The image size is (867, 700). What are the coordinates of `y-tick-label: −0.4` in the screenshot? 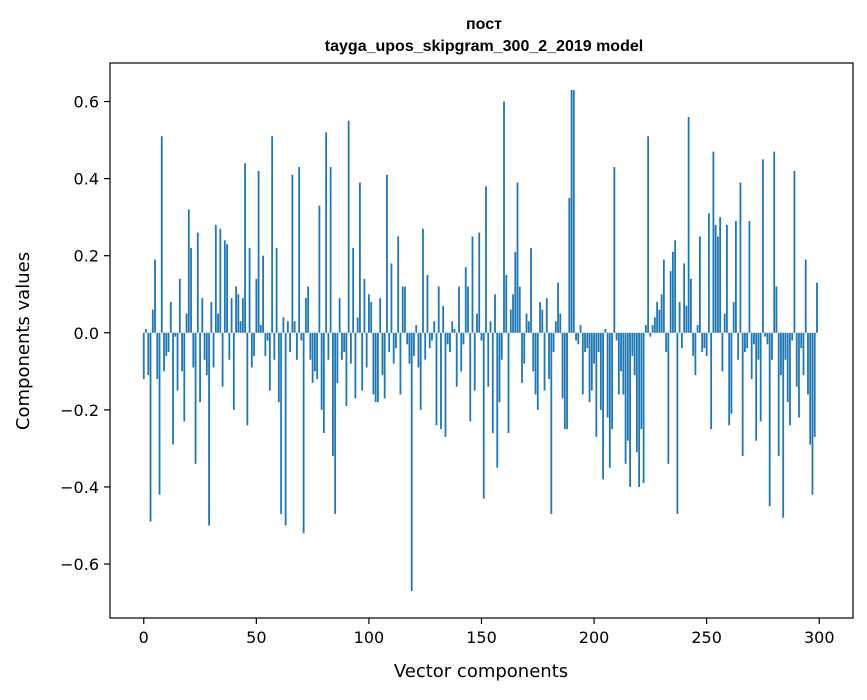 It's located at (79, 487).